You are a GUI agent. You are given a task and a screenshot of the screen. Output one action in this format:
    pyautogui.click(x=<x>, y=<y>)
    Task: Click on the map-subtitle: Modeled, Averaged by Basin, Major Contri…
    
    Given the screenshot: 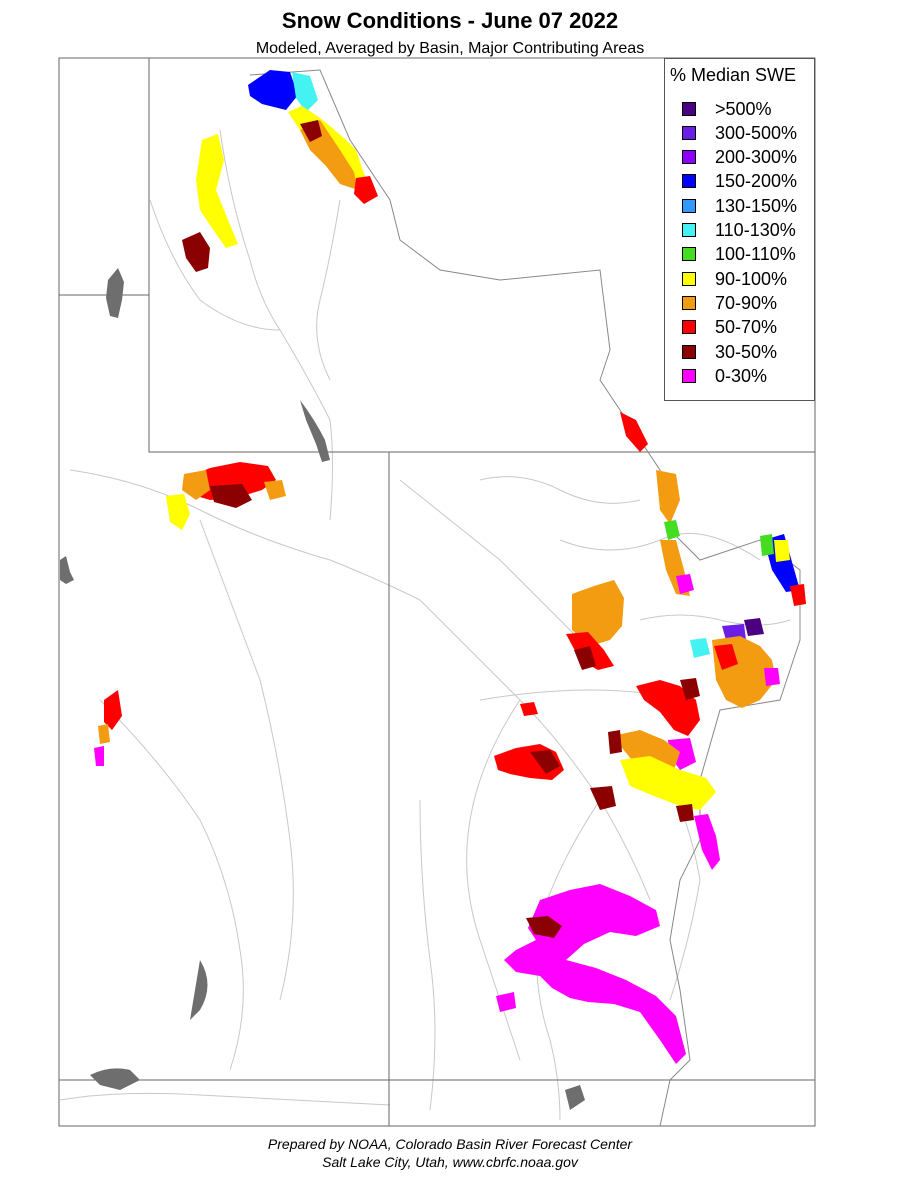 What is the action you would take?
    pyautogui.click(x=450, y=48)
    